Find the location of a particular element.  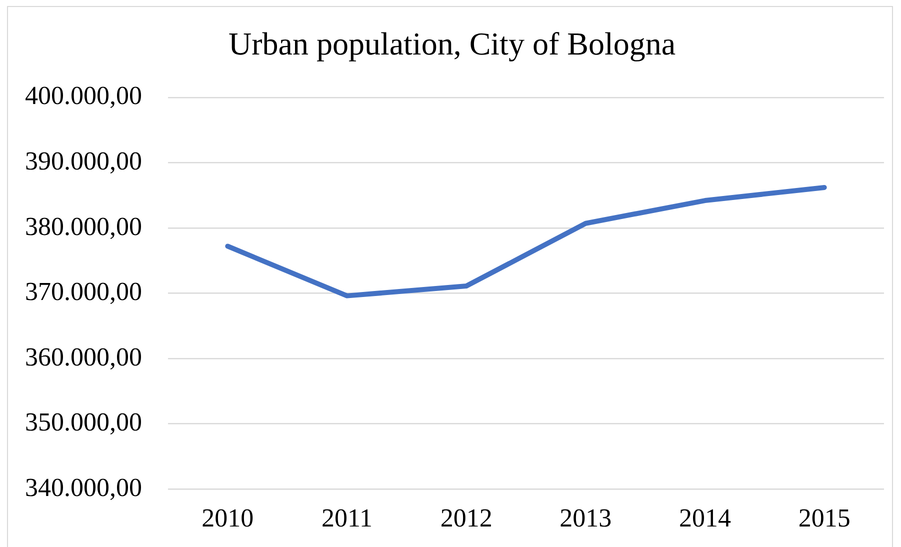

x-tick-label: 2013 is located at coordinates (586, 517).